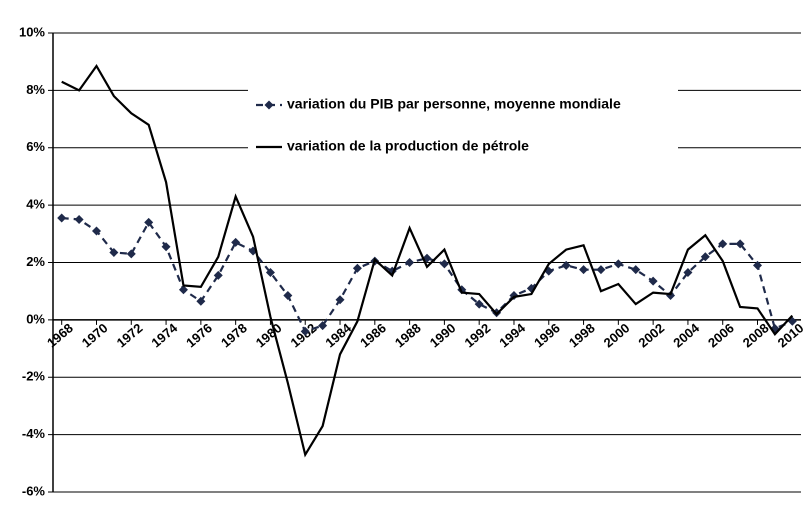 The width and height of the screenshot is (807, 510). I want to click on x-tick-label: 1988, so click(408, 335).